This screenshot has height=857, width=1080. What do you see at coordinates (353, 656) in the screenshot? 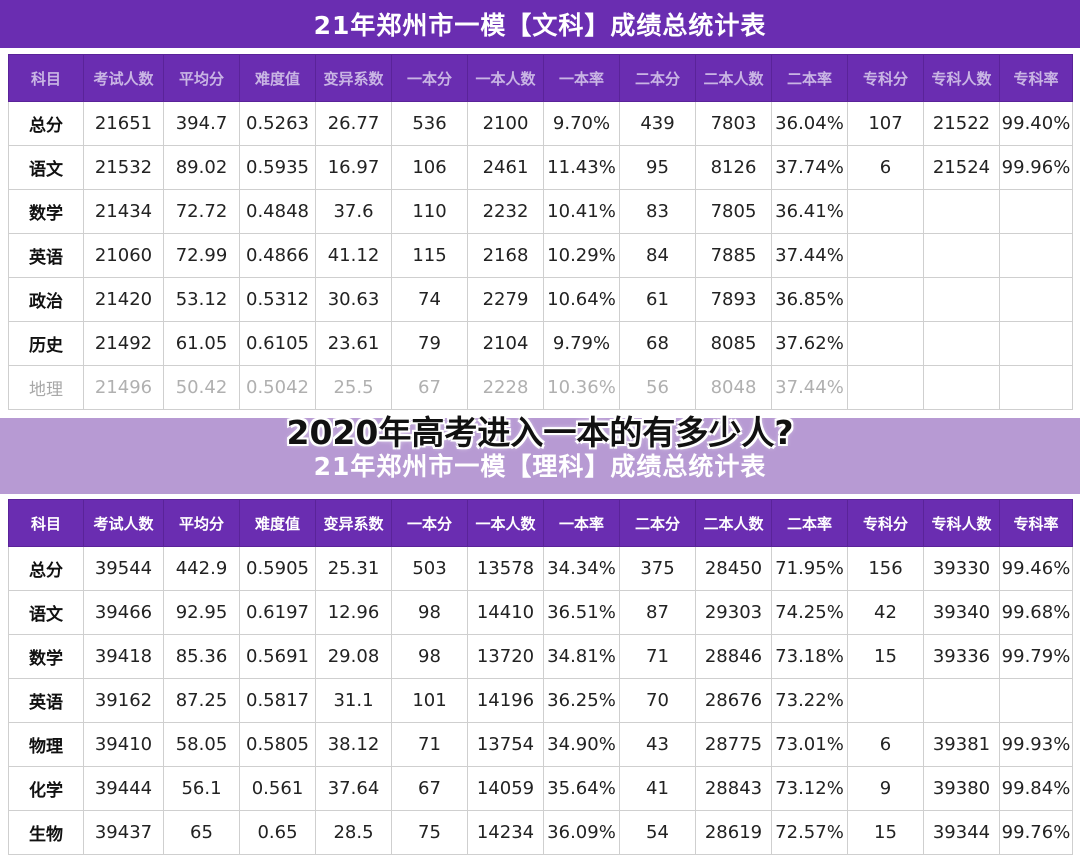
I see `table-cell: 29.08` at bounding box center [353, 656].